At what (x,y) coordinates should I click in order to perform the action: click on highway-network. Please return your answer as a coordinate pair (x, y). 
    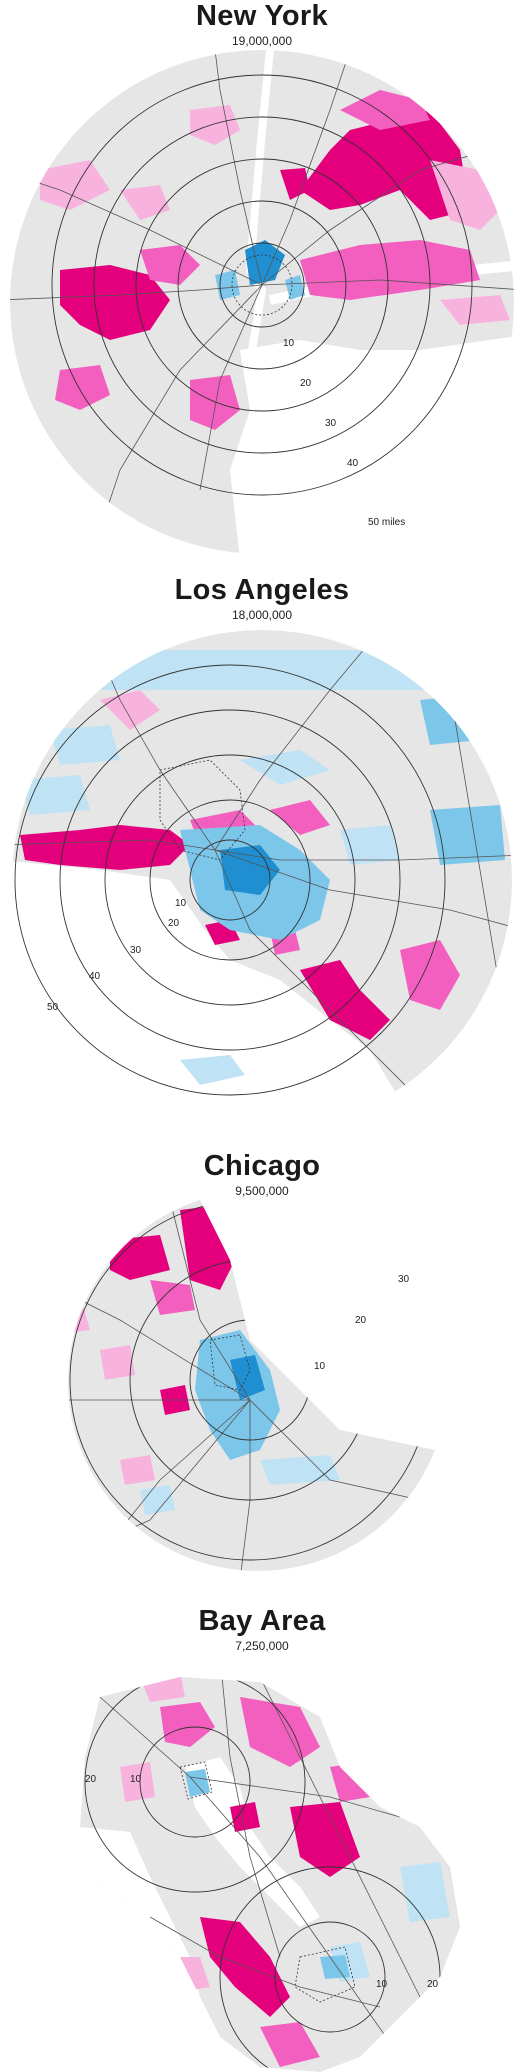
    Looking at the image, I should click on (260, 1867).